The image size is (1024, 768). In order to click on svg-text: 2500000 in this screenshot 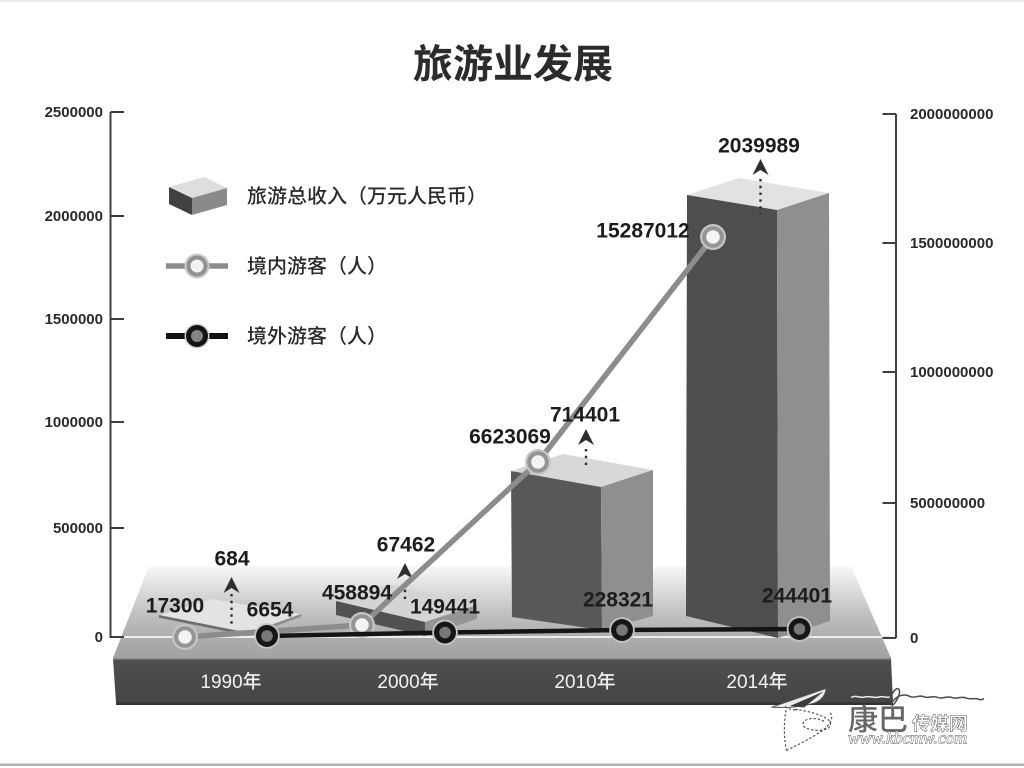, I will do `click(74, 112)`.